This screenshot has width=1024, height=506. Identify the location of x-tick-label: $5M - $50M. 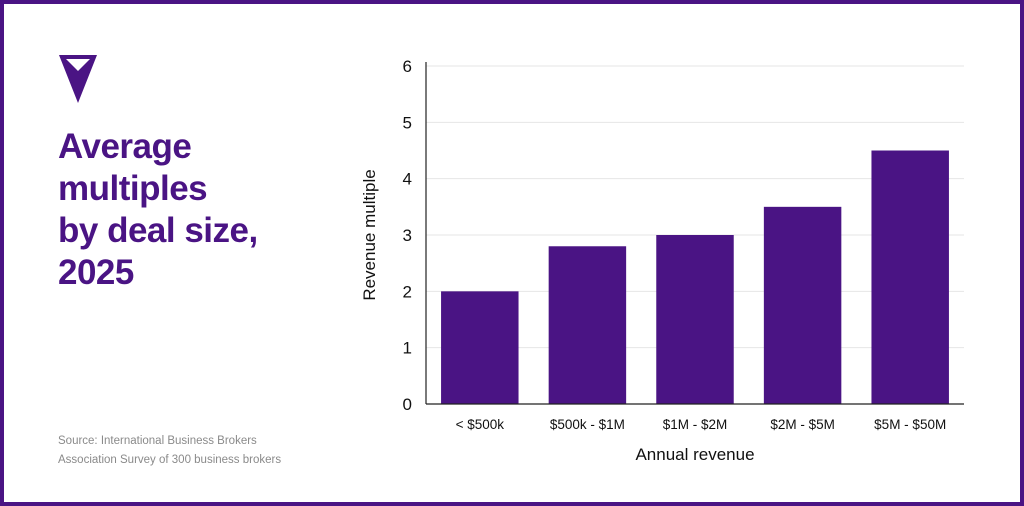
(910, 424).